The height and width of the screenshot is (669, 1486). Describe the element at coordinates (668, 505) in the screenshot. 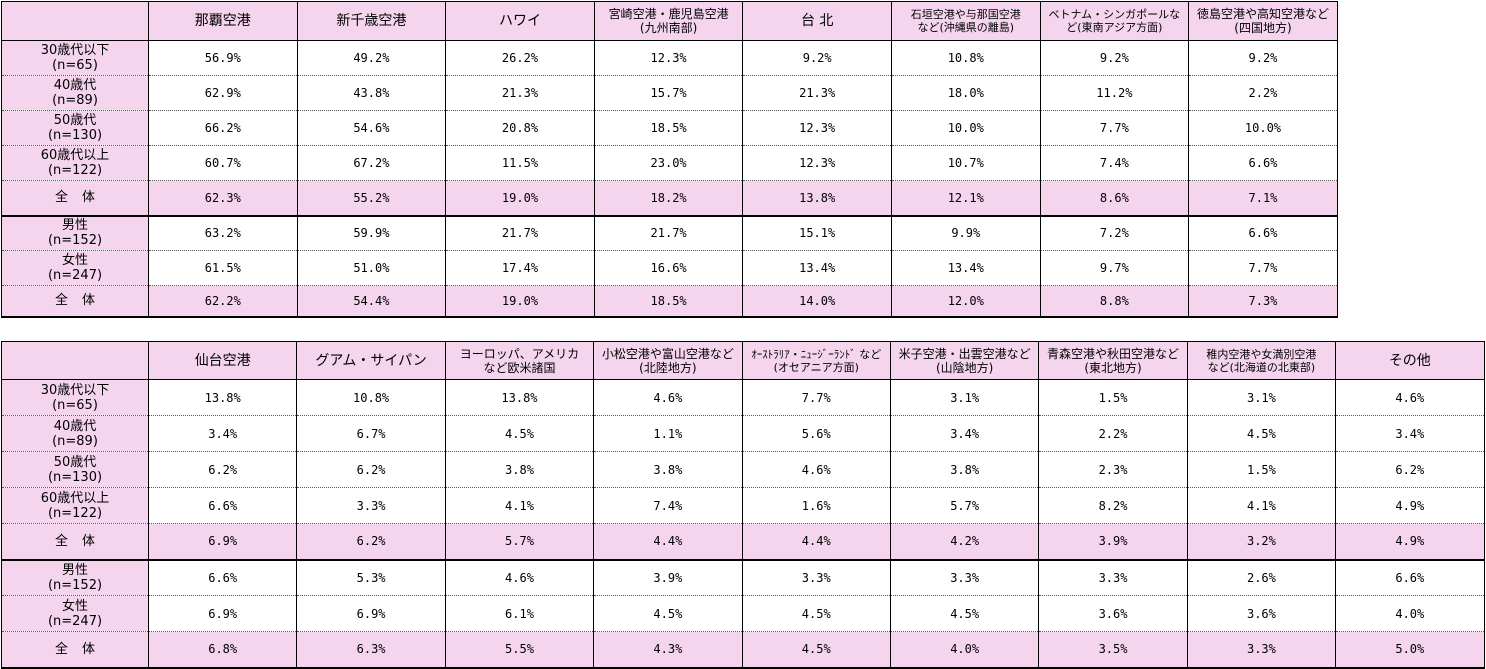

I see `value-cell: 7.4%` at that location.